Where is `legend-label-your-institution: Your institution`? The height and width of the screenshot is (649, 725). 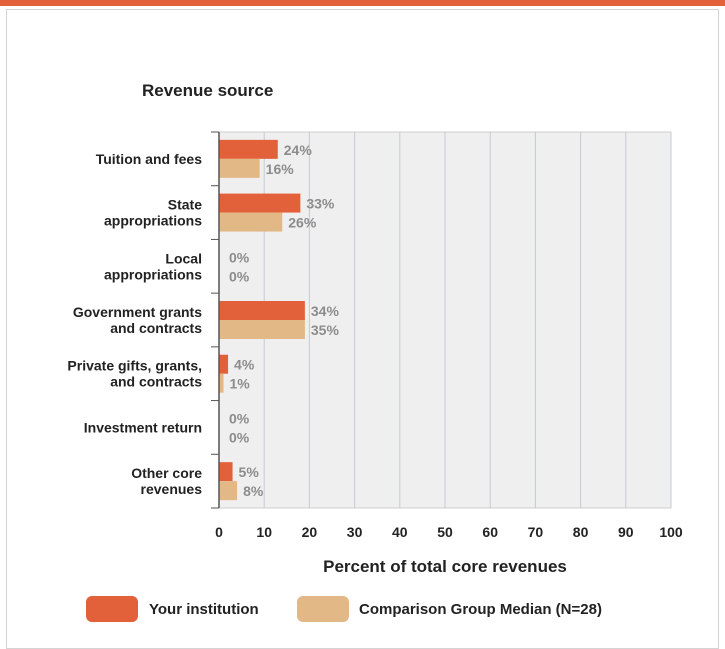 legend-label-your-institution: Your institution is located at coordinates (204, 609).